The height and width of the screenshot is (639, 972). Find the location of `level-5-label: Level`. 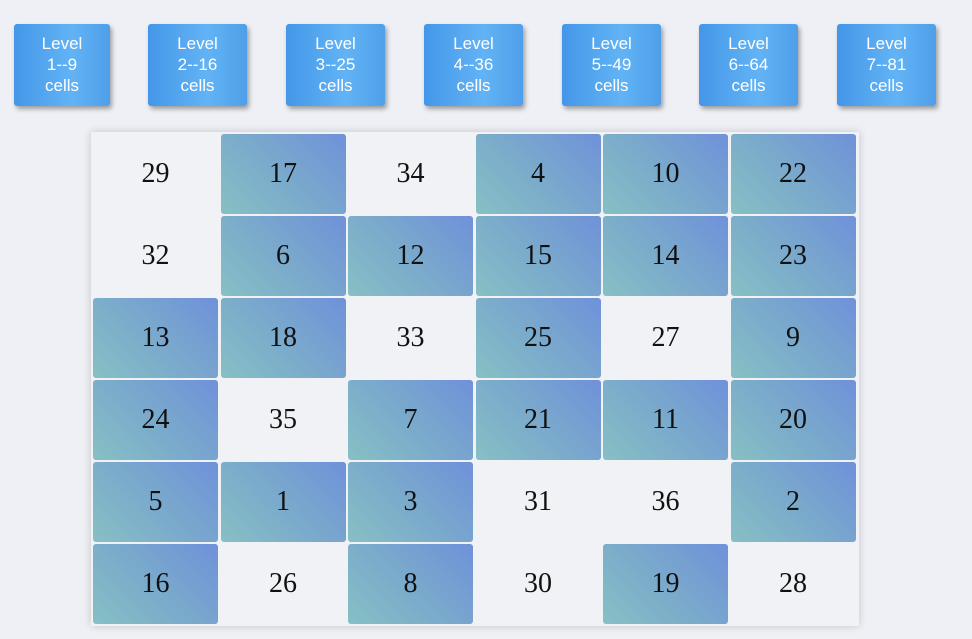

level-5-label: Level is located at coordinates (611, 43).